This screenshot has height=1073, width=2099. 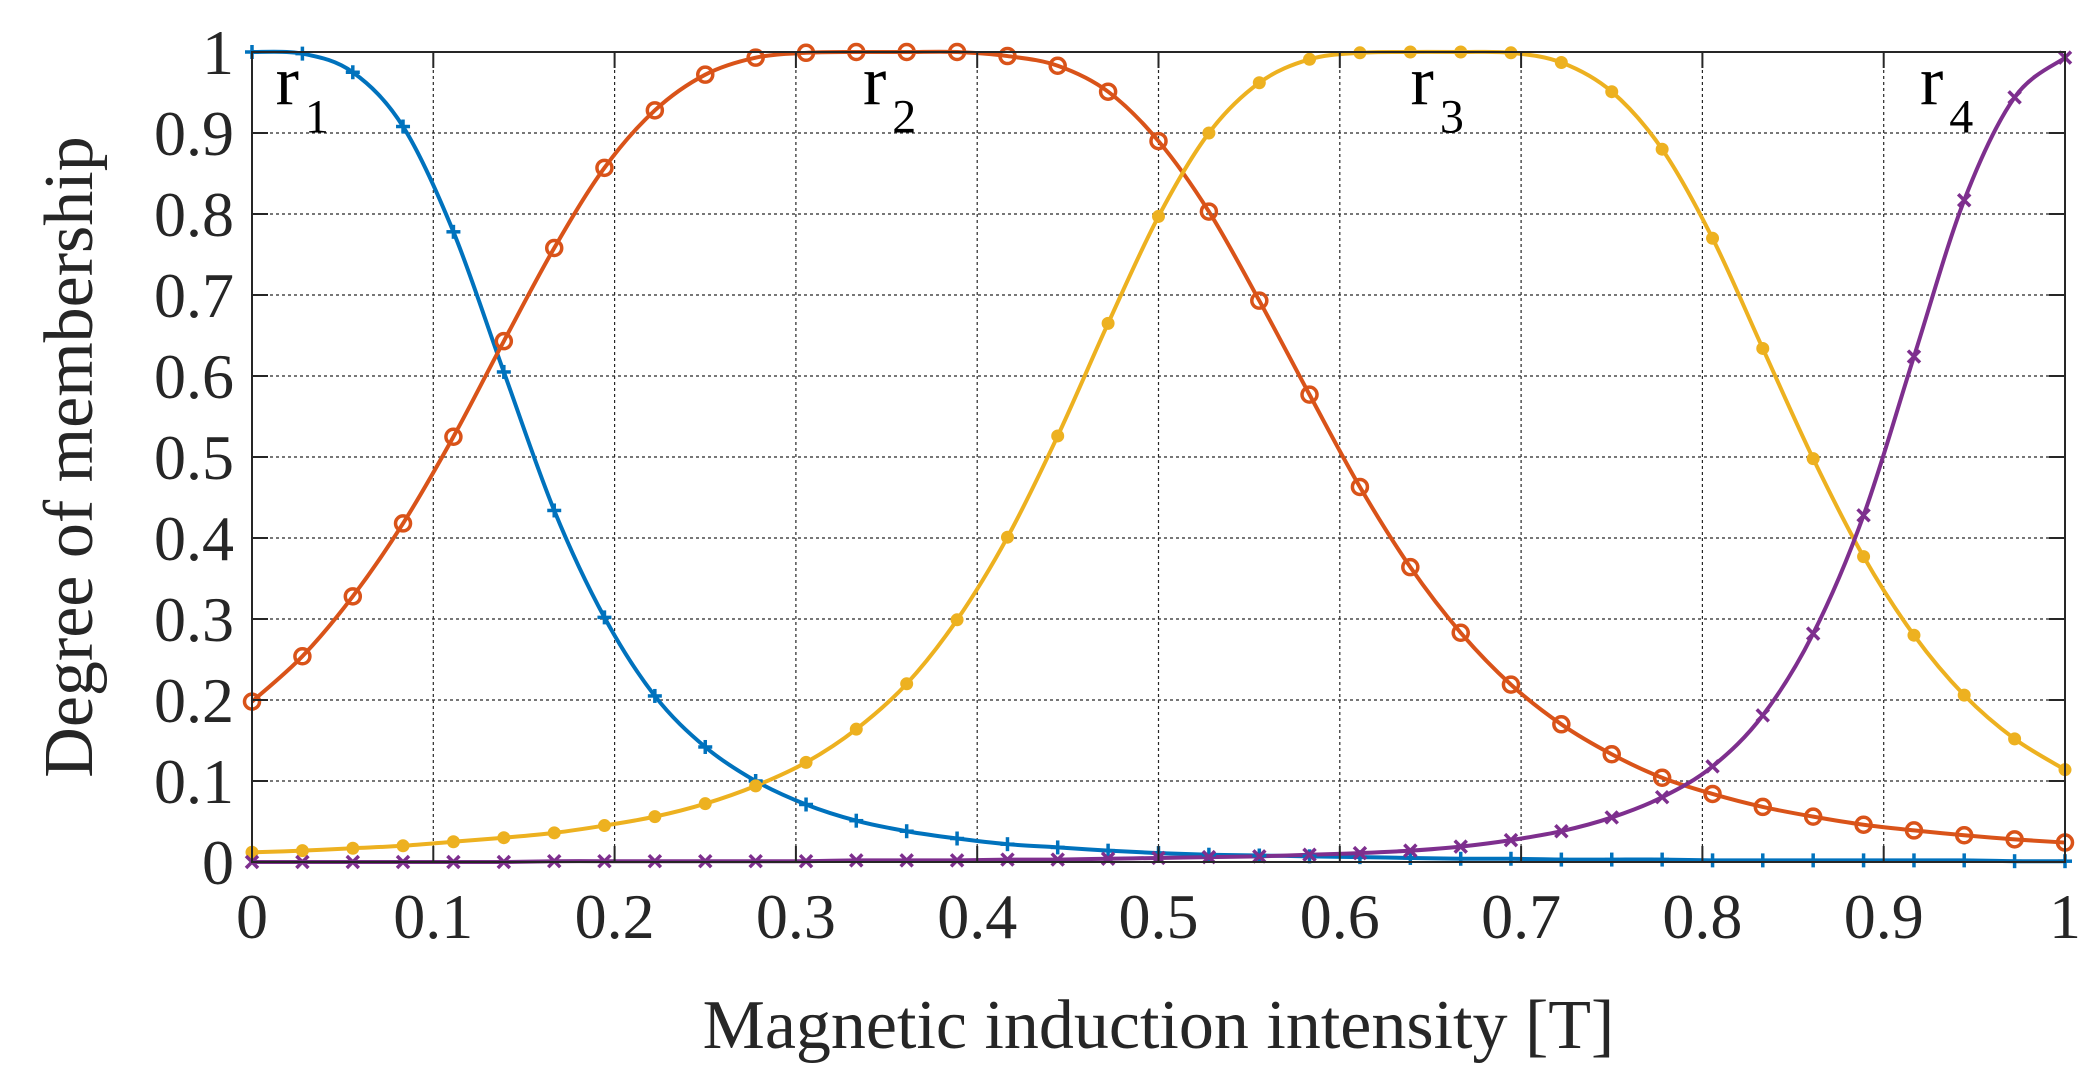 What do you see at coordinates (252, 916) in the screenshot?
I see `x-tick-label: 0` at bounding box center [252, 916].